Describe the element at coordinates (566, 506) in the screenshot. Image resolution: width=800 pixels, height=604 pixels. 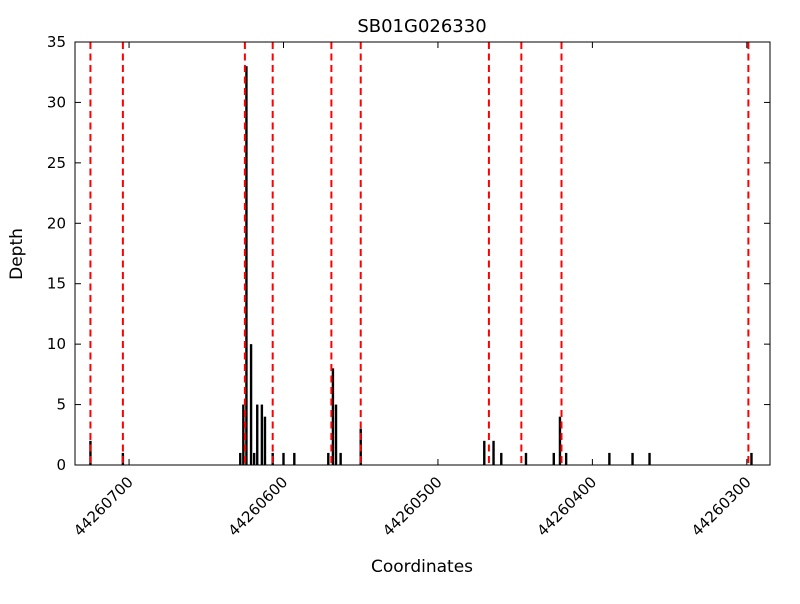
I see `x-tick-label: 44260400` at that location.